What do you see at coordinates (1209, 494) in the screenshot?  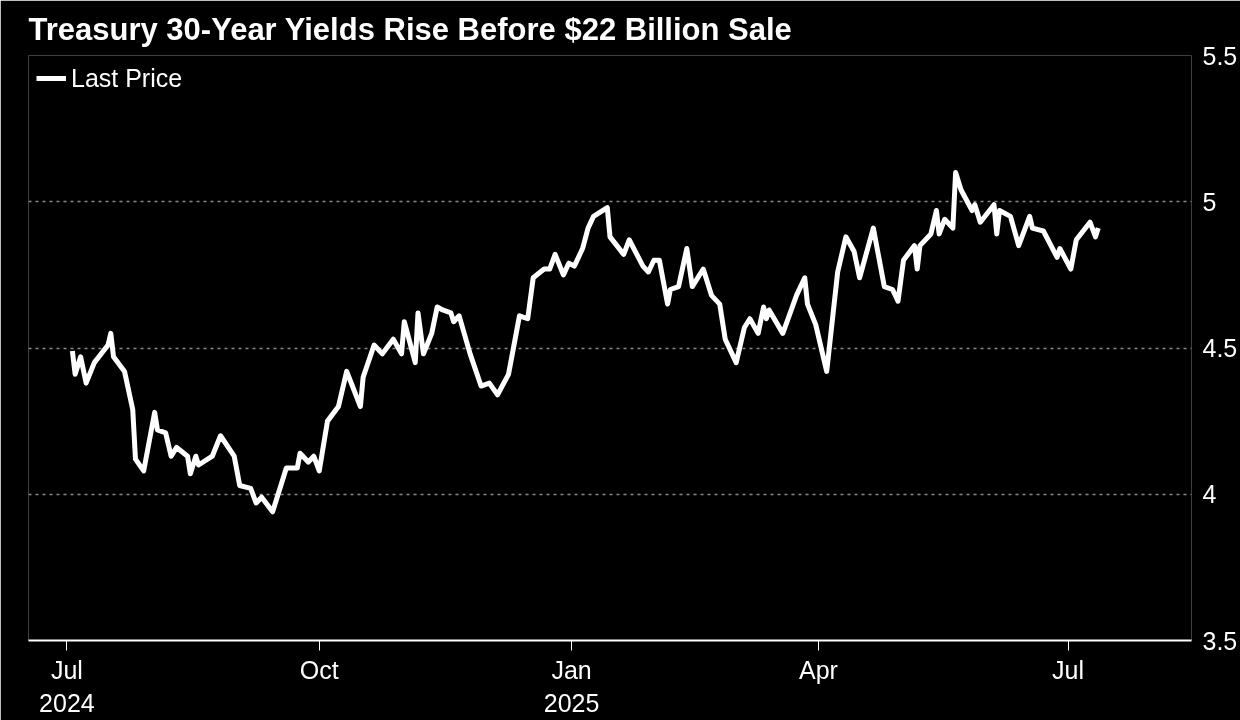 I see `y-tick-label: 4` at bounding box center [1209, 494].